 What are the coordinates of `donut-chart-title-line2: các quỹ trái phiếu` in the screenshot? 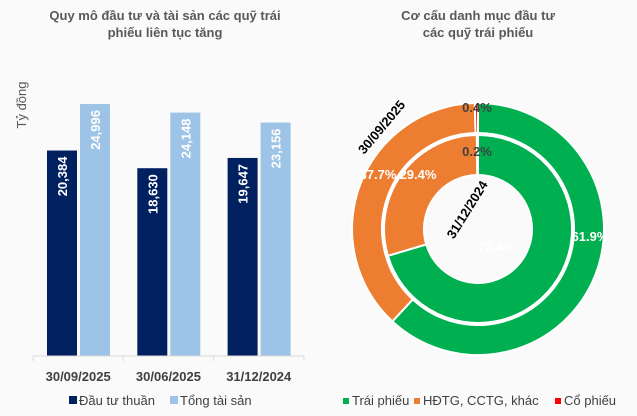 It's located at (478, 32).